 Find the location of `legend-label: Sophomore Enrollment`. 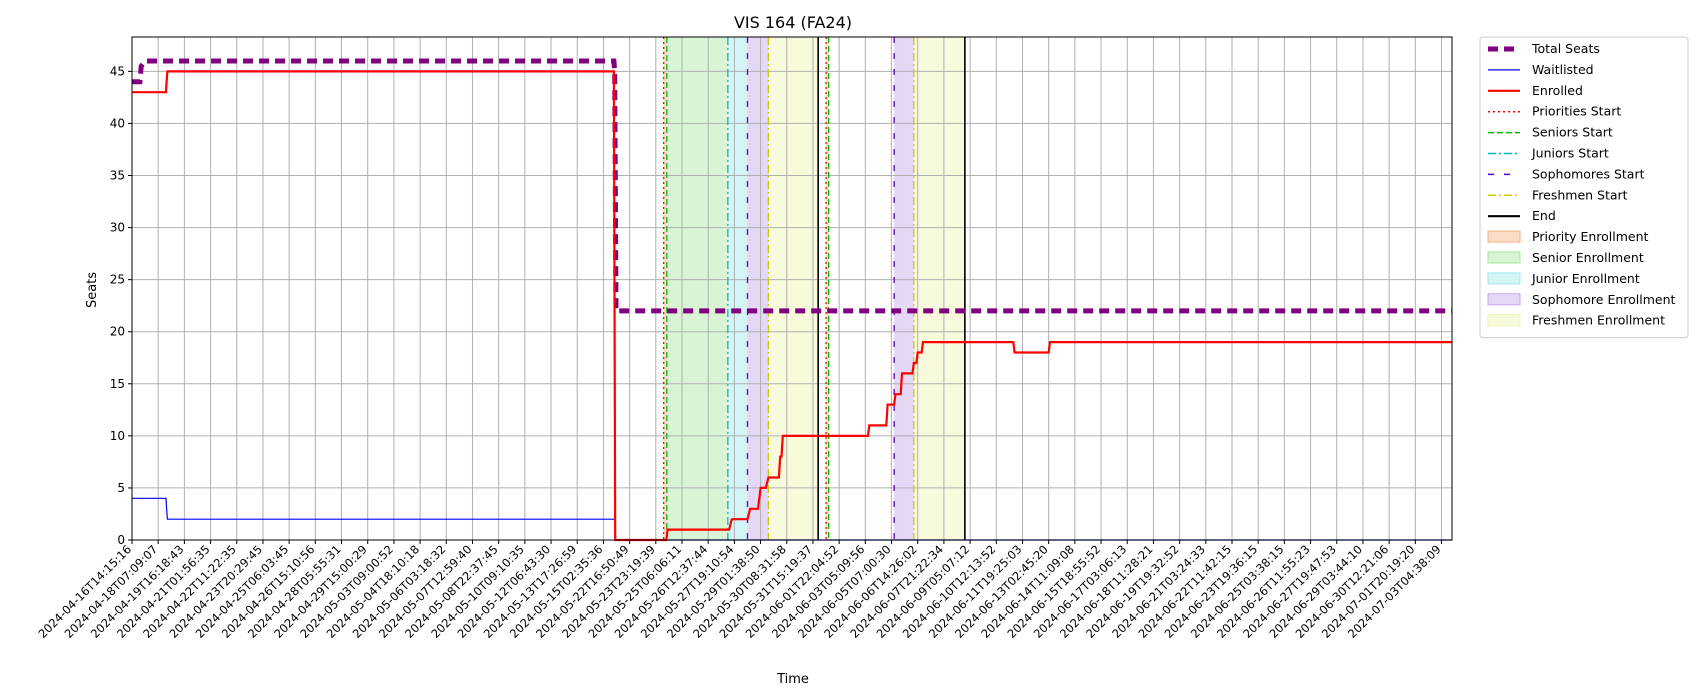

legend-label: Sophomore Enrollment is located at coordinates (1604, 299).